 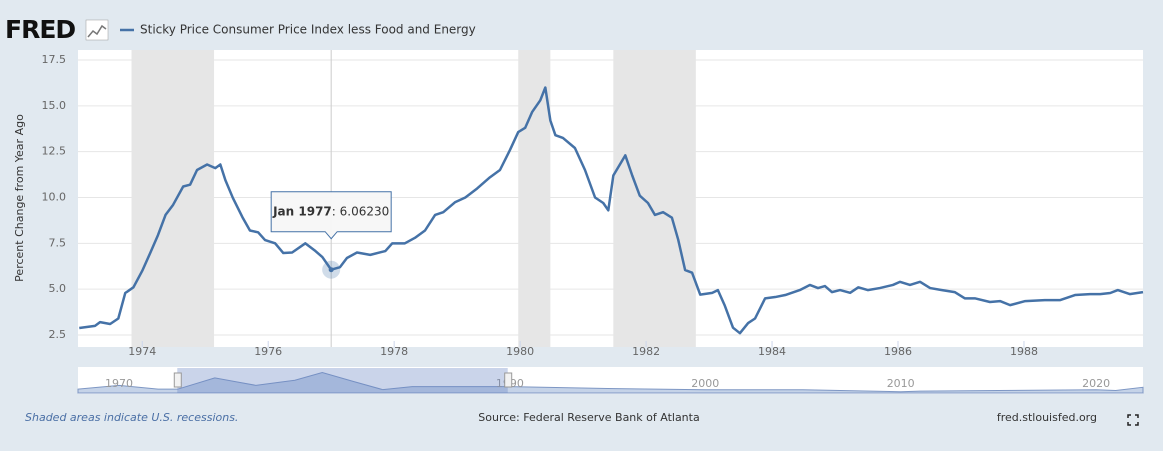 What do you see at coordinates (54, 197) in the screenshot?
I see `y-tick-label: 10.0` at bounding box center [54, 197].